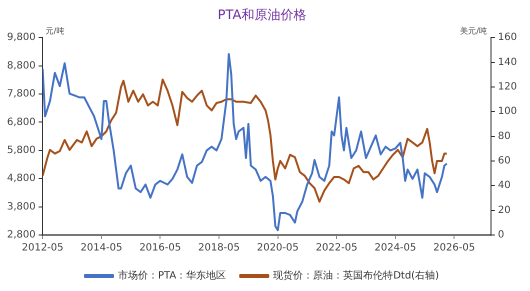  What do you see at coordinates (395, 248) in the screenshot?
I see `x-tick-label: 2024-05` at bounding box center [395, 248].